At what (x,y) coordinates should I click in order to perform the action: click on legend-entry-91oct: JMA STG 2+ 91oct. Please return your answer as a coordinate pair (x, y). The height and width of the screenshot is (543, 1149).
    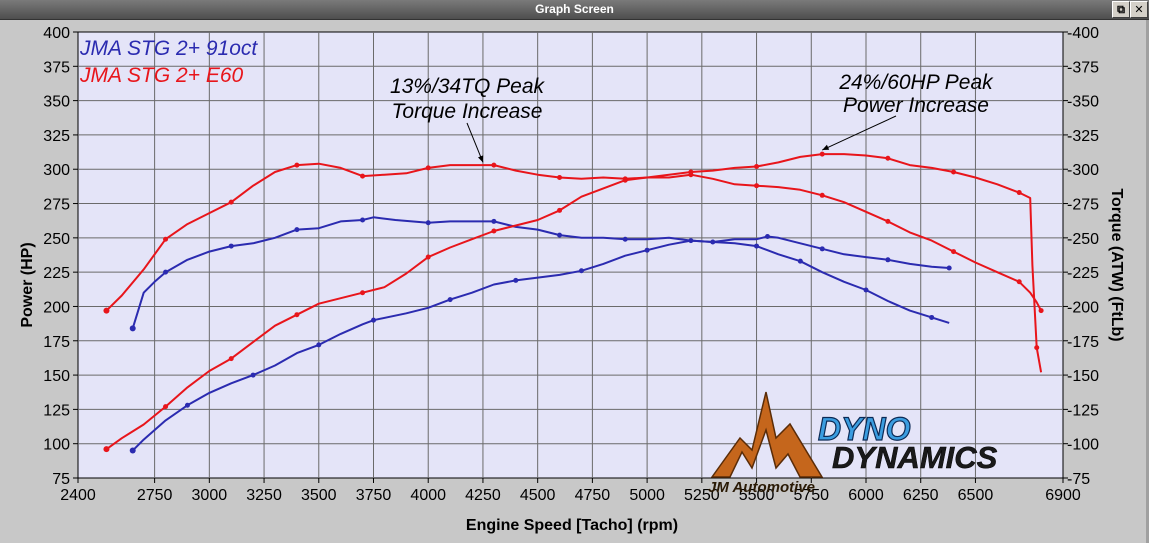
    Looking at the image, I should click on (168, 48).